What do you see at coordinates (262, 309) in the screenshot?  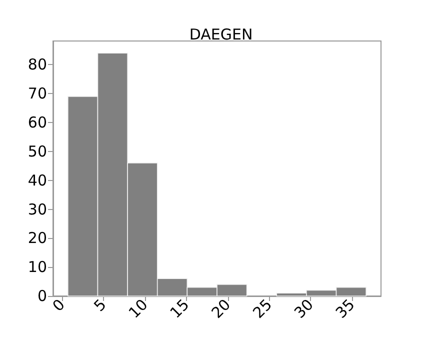 I see `x-tick-label: 25` at bounding box center [262, 309].